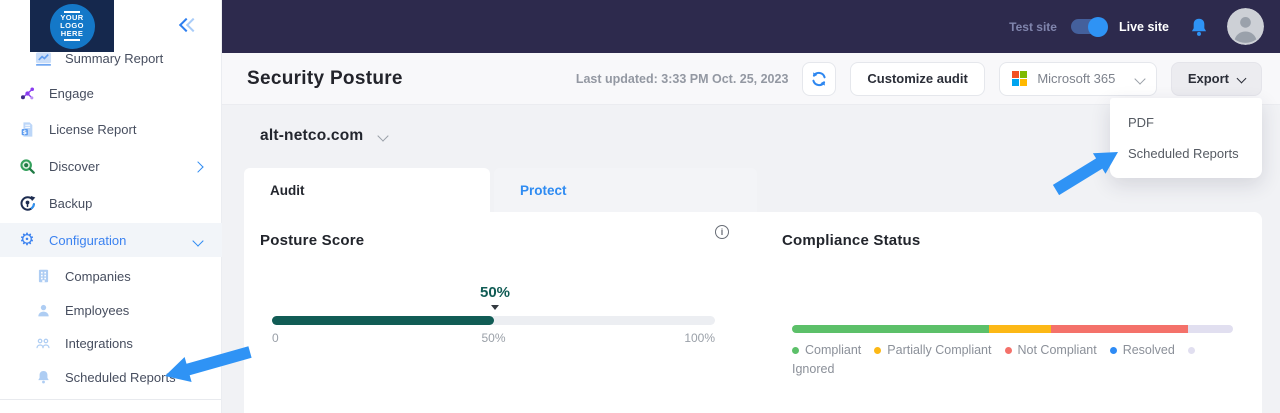 The height and width of the screenshot is (413, 1280). I want to click on sidebar-item-summary-report: Summary Report, so click(111, 58).